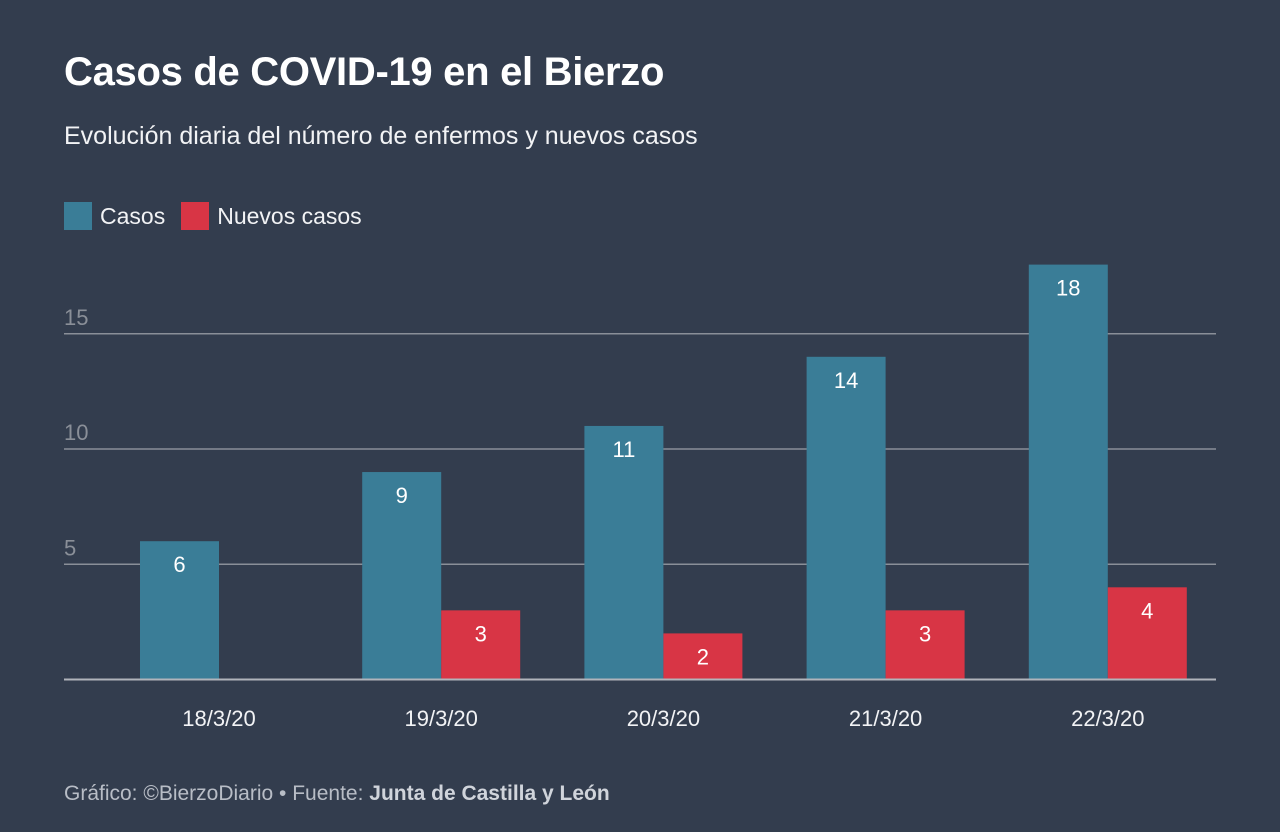  Describe the element at coordinates (195, 216) in the screenshot. I see `legend-swatch-nuevos-casos` at that location.